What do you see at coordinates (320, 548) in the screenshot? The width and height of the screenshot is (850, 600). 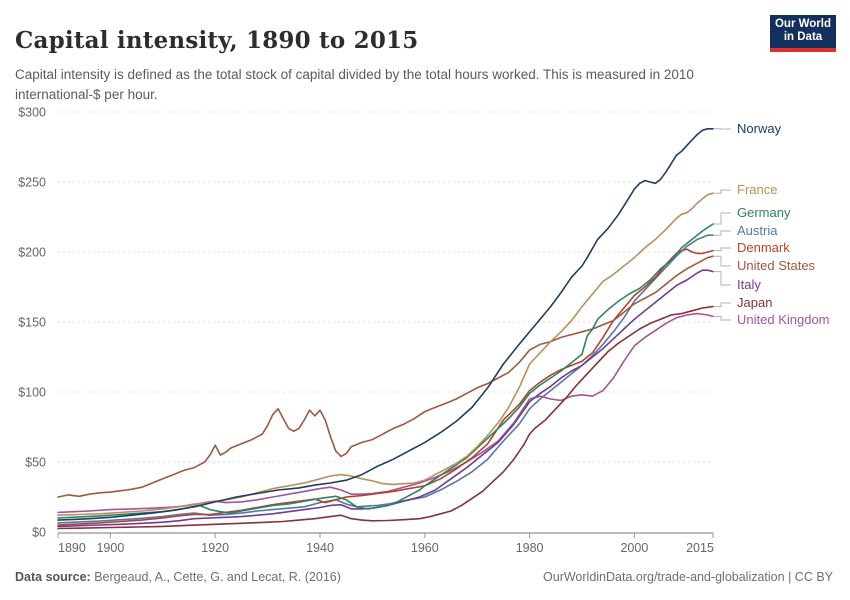 I see `x-axis-label-1940: 1940` at bounding box center [320, 548].